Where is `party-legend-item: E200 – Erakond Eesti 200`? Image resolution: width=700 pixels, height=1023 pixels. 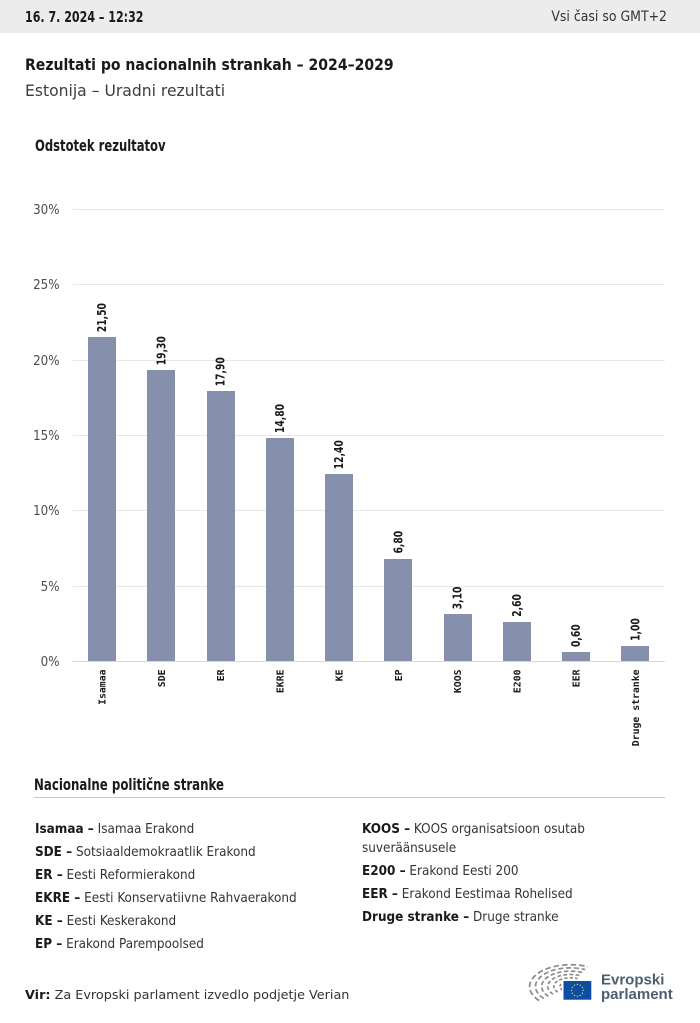
party-legend-item: E200 – Erakond Eesti 200 is located at coordinates (512, 871).